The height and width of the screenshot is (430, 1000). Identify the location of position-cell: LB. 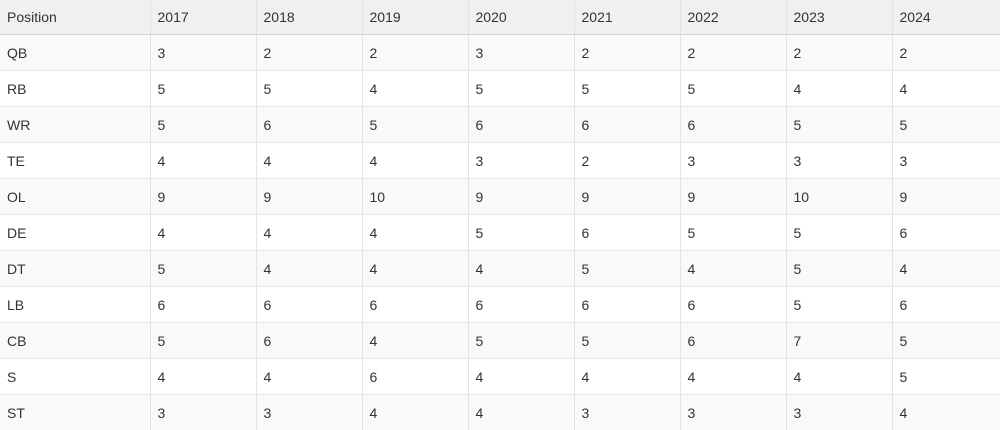
(75, 304).